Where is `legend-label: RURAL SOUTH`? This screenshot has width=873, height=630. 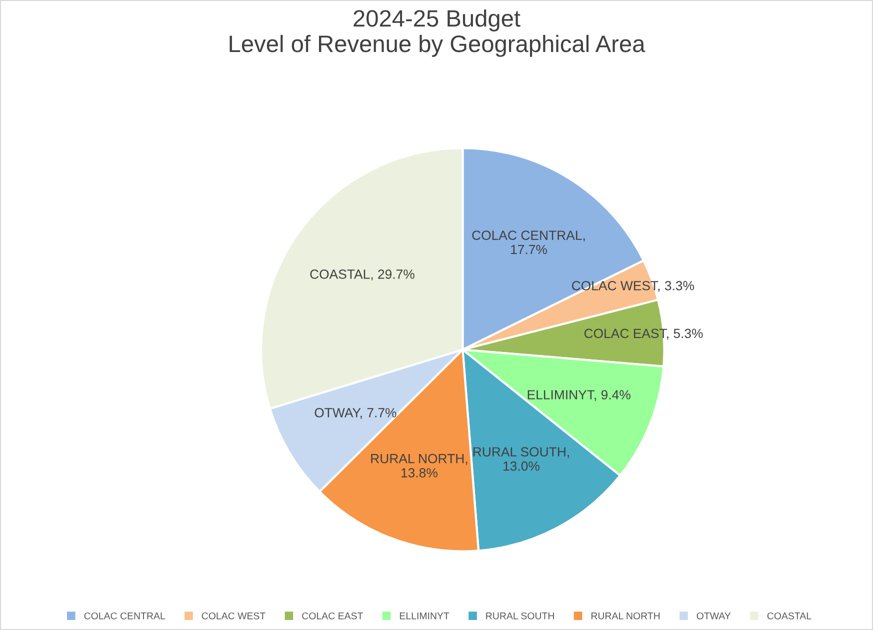
legend-label: RURAL SOUTH is located at coordinates (520, 616).